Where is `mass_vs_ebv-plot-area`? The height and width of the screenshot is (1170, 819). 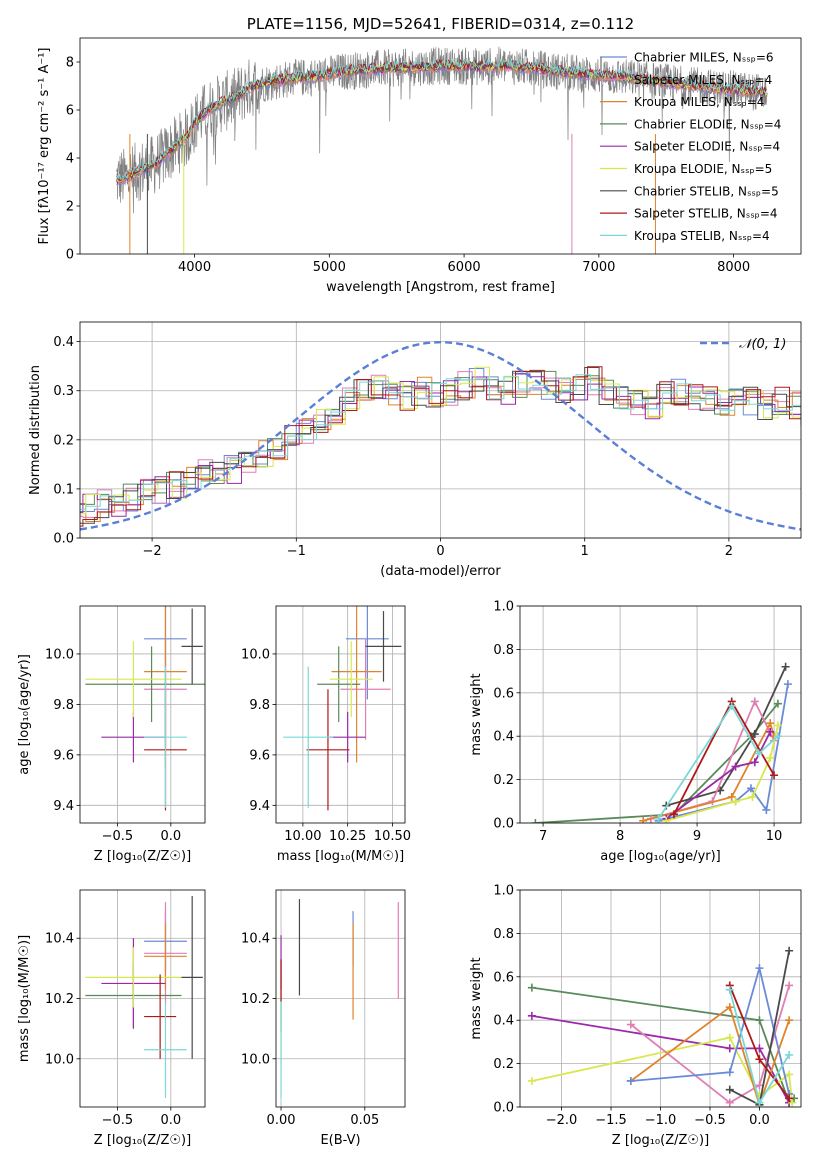 mass_vs_ebv-plot-area is located at coordinates (339, 998).